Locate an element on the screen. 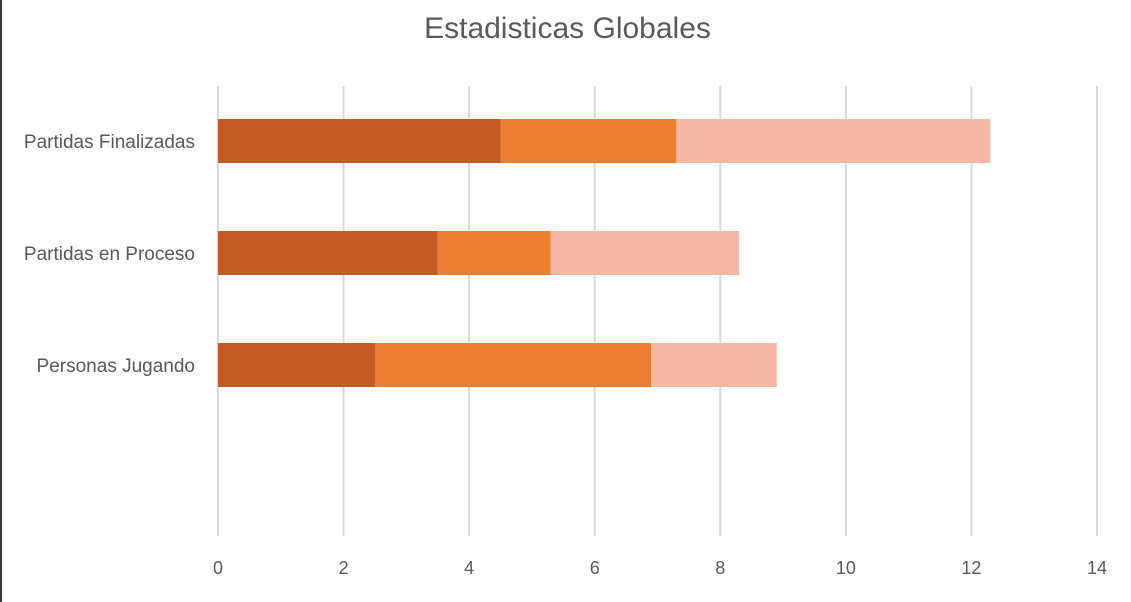 Image resolution: width=1131 pixels, height=602 pixels. x-tick-label: 12 is located at coordinates (971, 568).